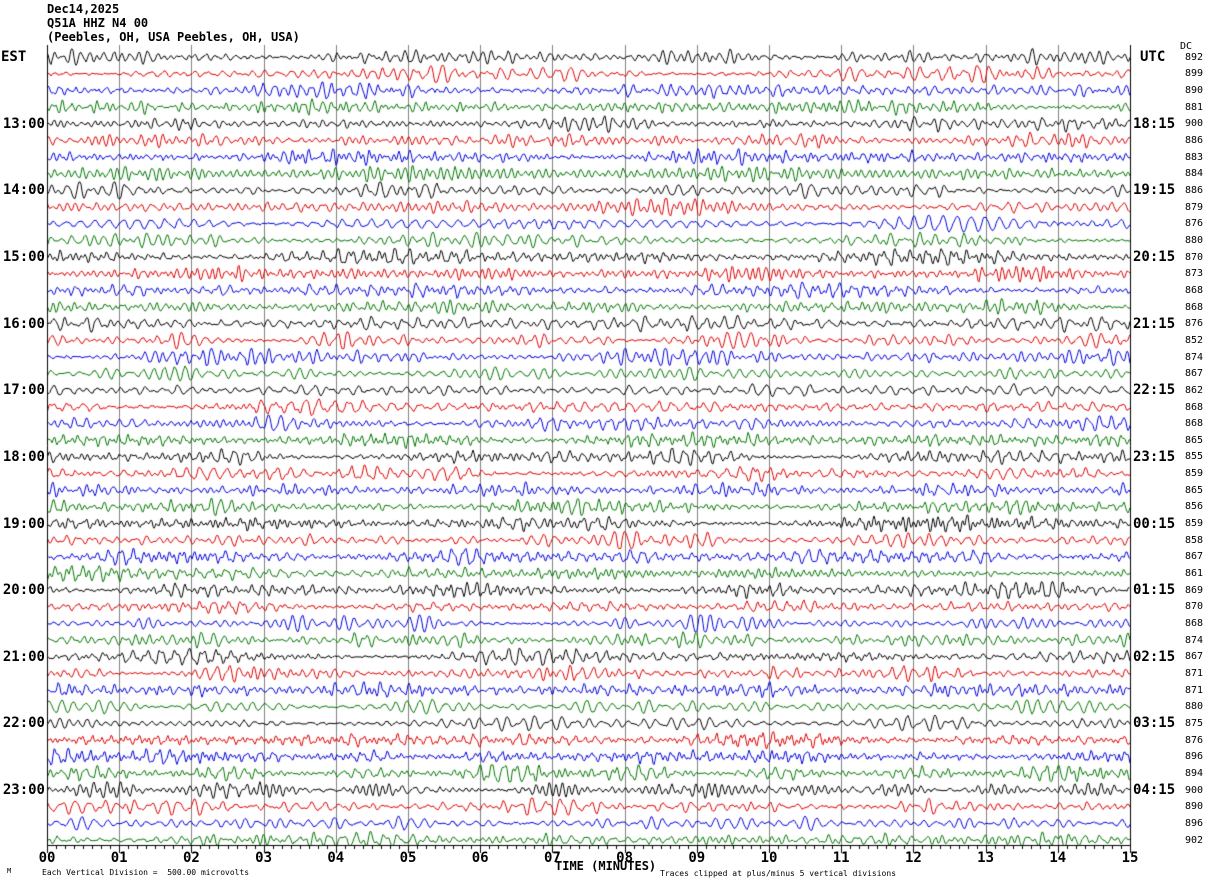  I want to click on x-tick-label: 09, so click(697, 858).